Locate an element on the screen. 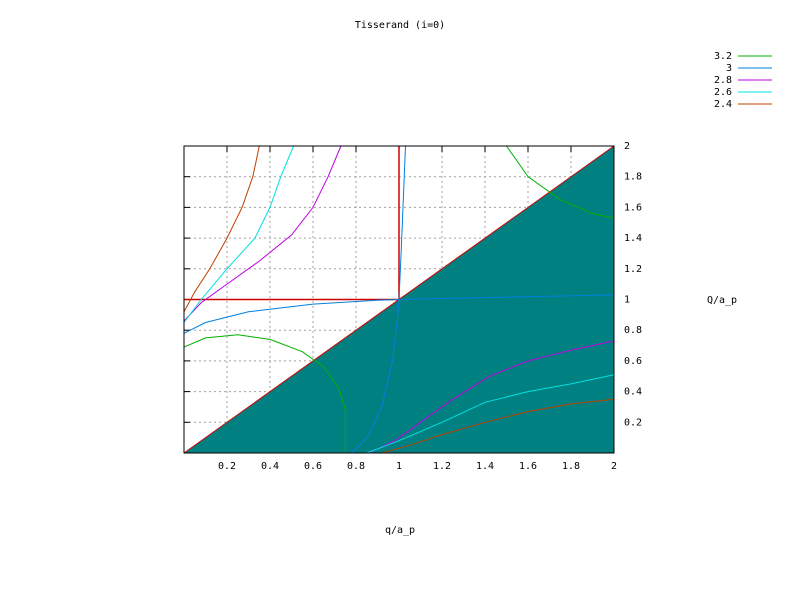  legend-label: 3.2 is located at coordinates (723, 56).